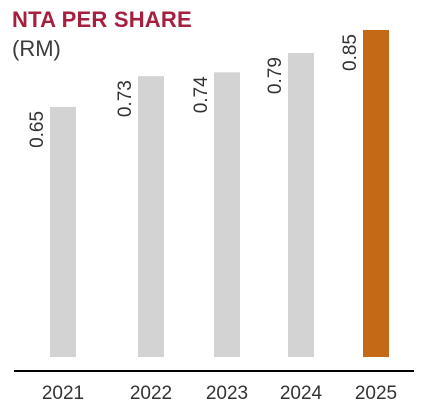  Describe the element at coordinates (102, 19) in the screenshot. I see `chart-title: NTA PER SHARE` at that location.